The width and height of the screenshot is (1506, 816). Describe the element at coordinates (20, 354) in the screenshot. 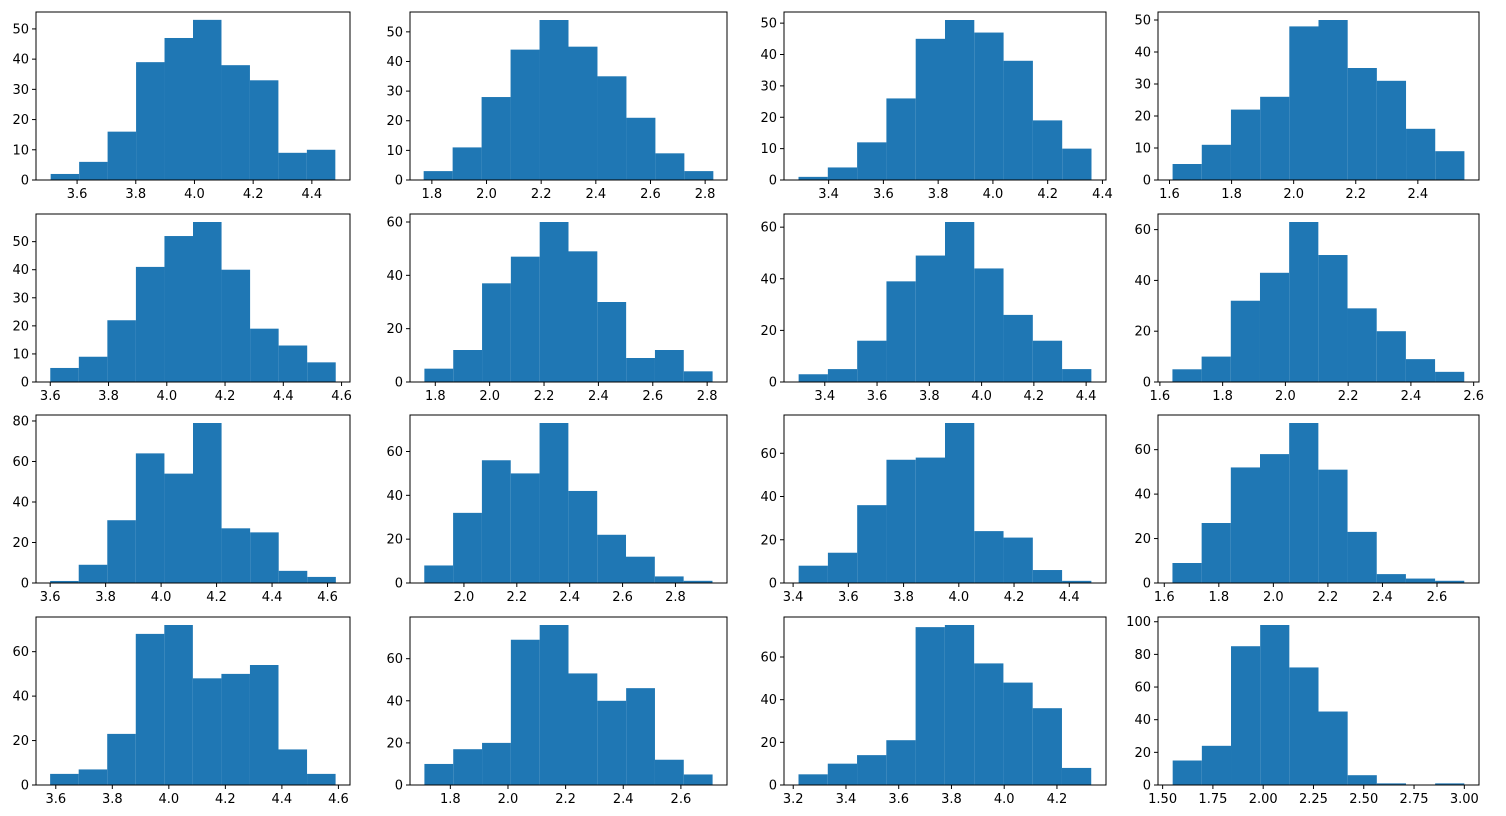

I see `y-tick-label: 10` at that location.